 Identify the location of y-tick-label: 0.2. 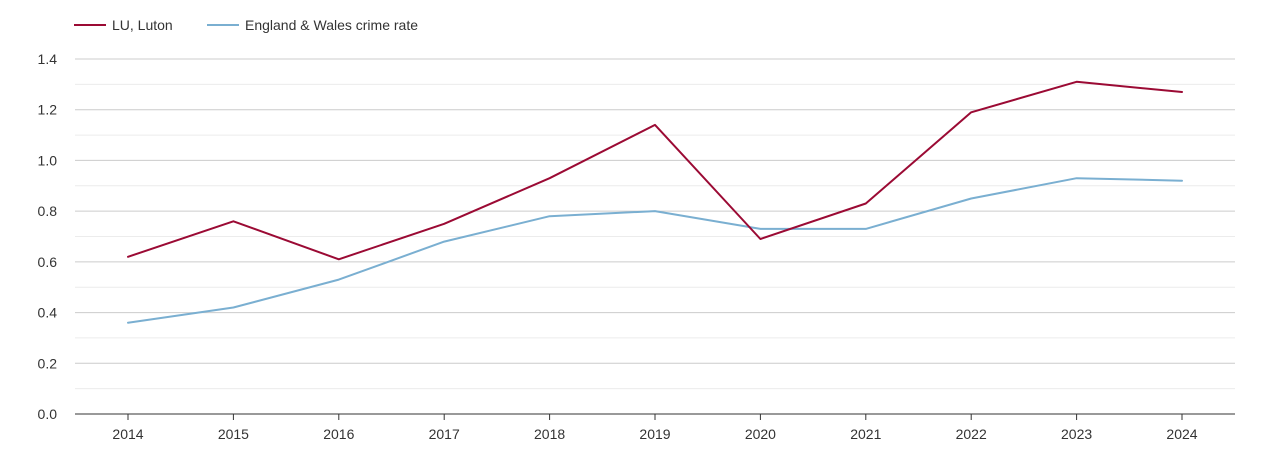
(48, 363).